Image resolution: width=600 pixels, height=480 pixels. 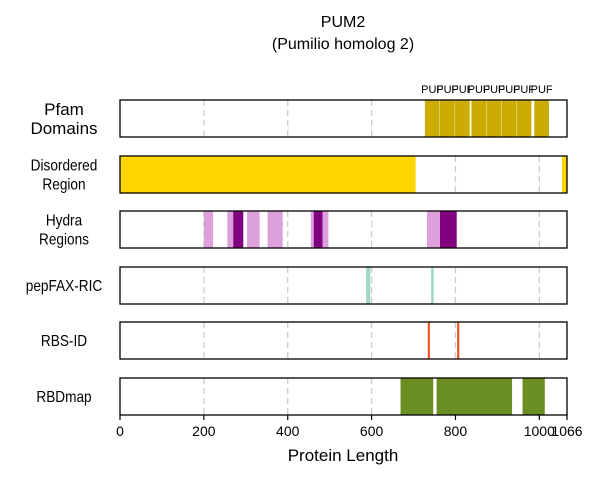 What do you see at coordinates (64, 231) in the screenshot?
I see `track-label: Hydra Regions` at bounding box center [64, 231].